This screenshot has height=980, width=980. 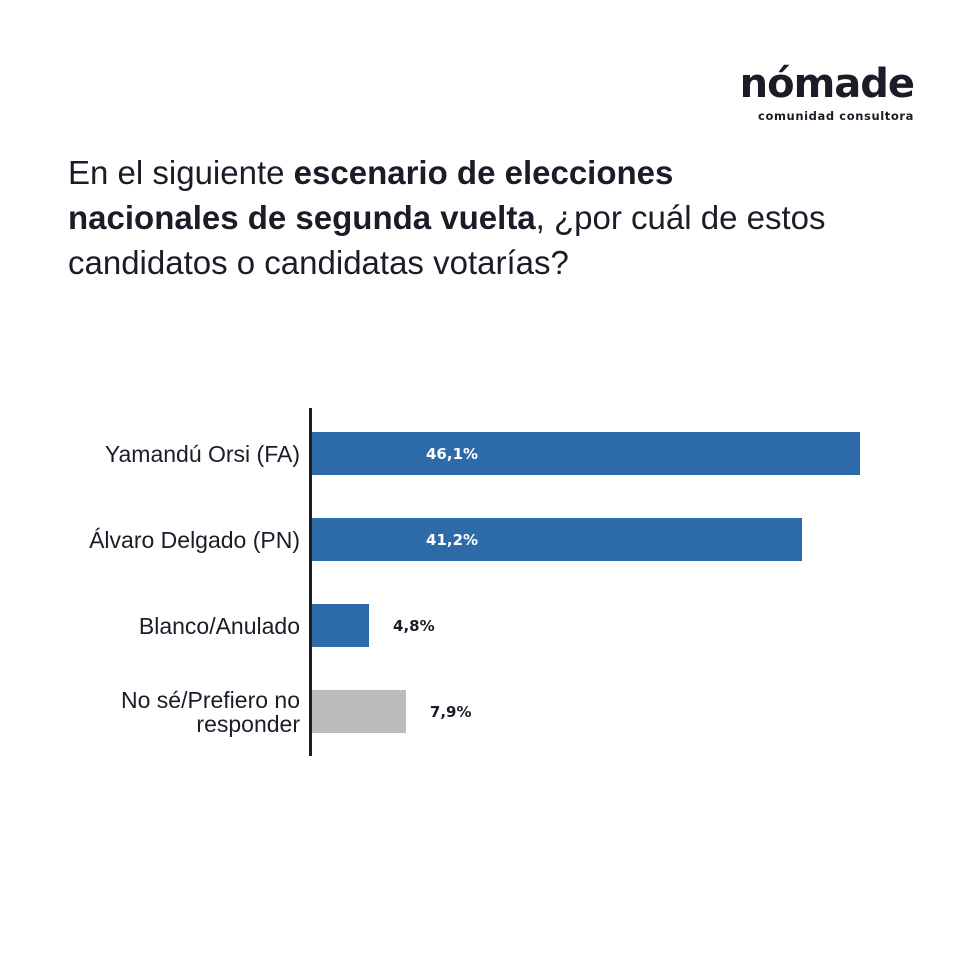 What do you see at coordinates (181, 172) in the screenshot?
I see `question-text-start: En el siguiente` at bounding box center [181, 172].